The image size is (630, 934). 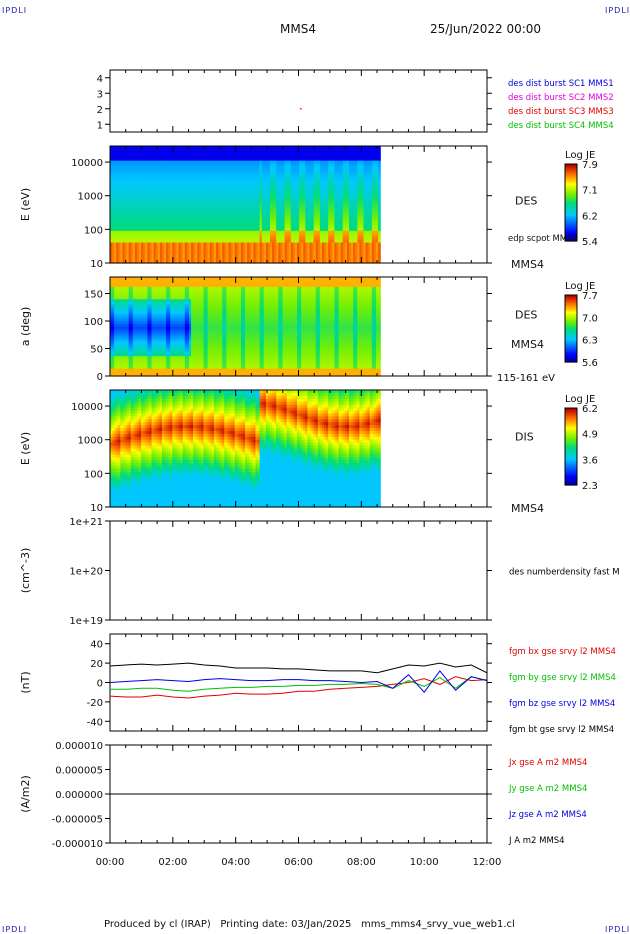 What do you see at coordinates (100, 110) in the screenshot?
I see `y-tick-label: 2` at bounding box center [100, 110].